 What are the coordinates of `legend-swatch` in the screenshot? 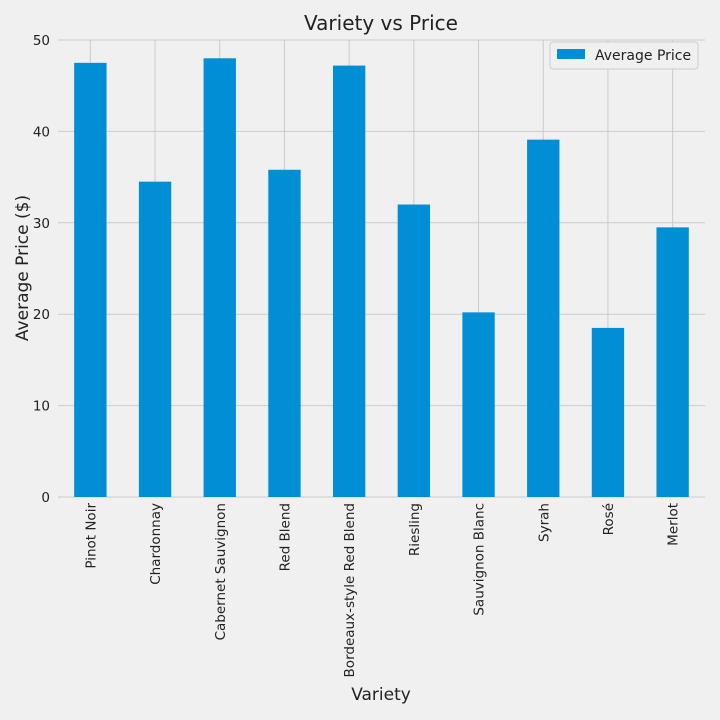 It's located at (571, 54).